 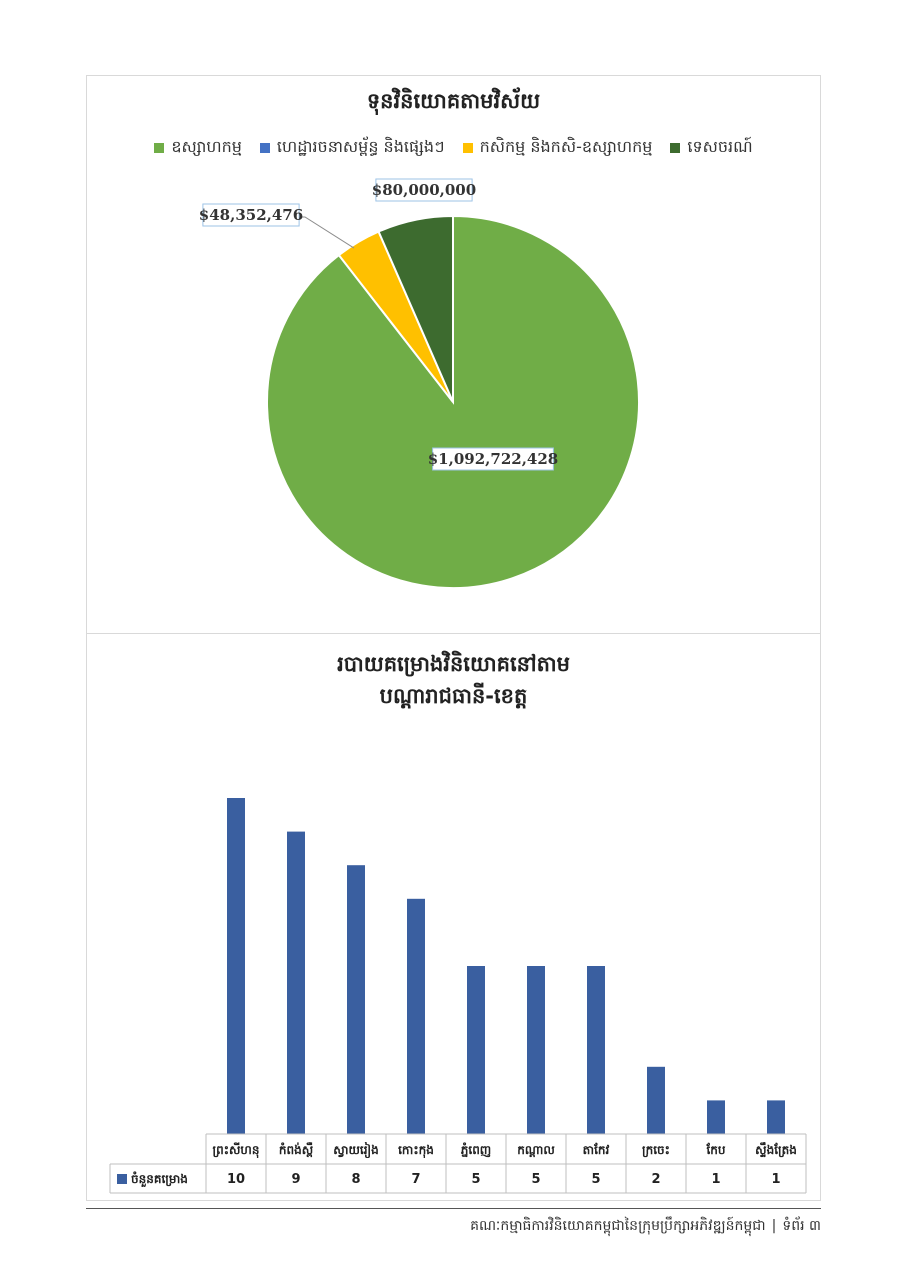 What do you see at coordinates (453, 664) in the screenshot?
I see `bar-chart-title-line1: របាយគម្រោងវិនិយោគនៅតាម` at bounding box center [453, 664].